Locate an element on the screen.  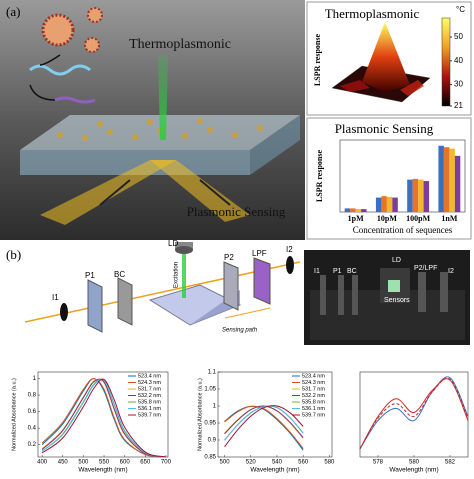
sensing-label: Plasmonic Sensing is located at coordinates (236, 211).